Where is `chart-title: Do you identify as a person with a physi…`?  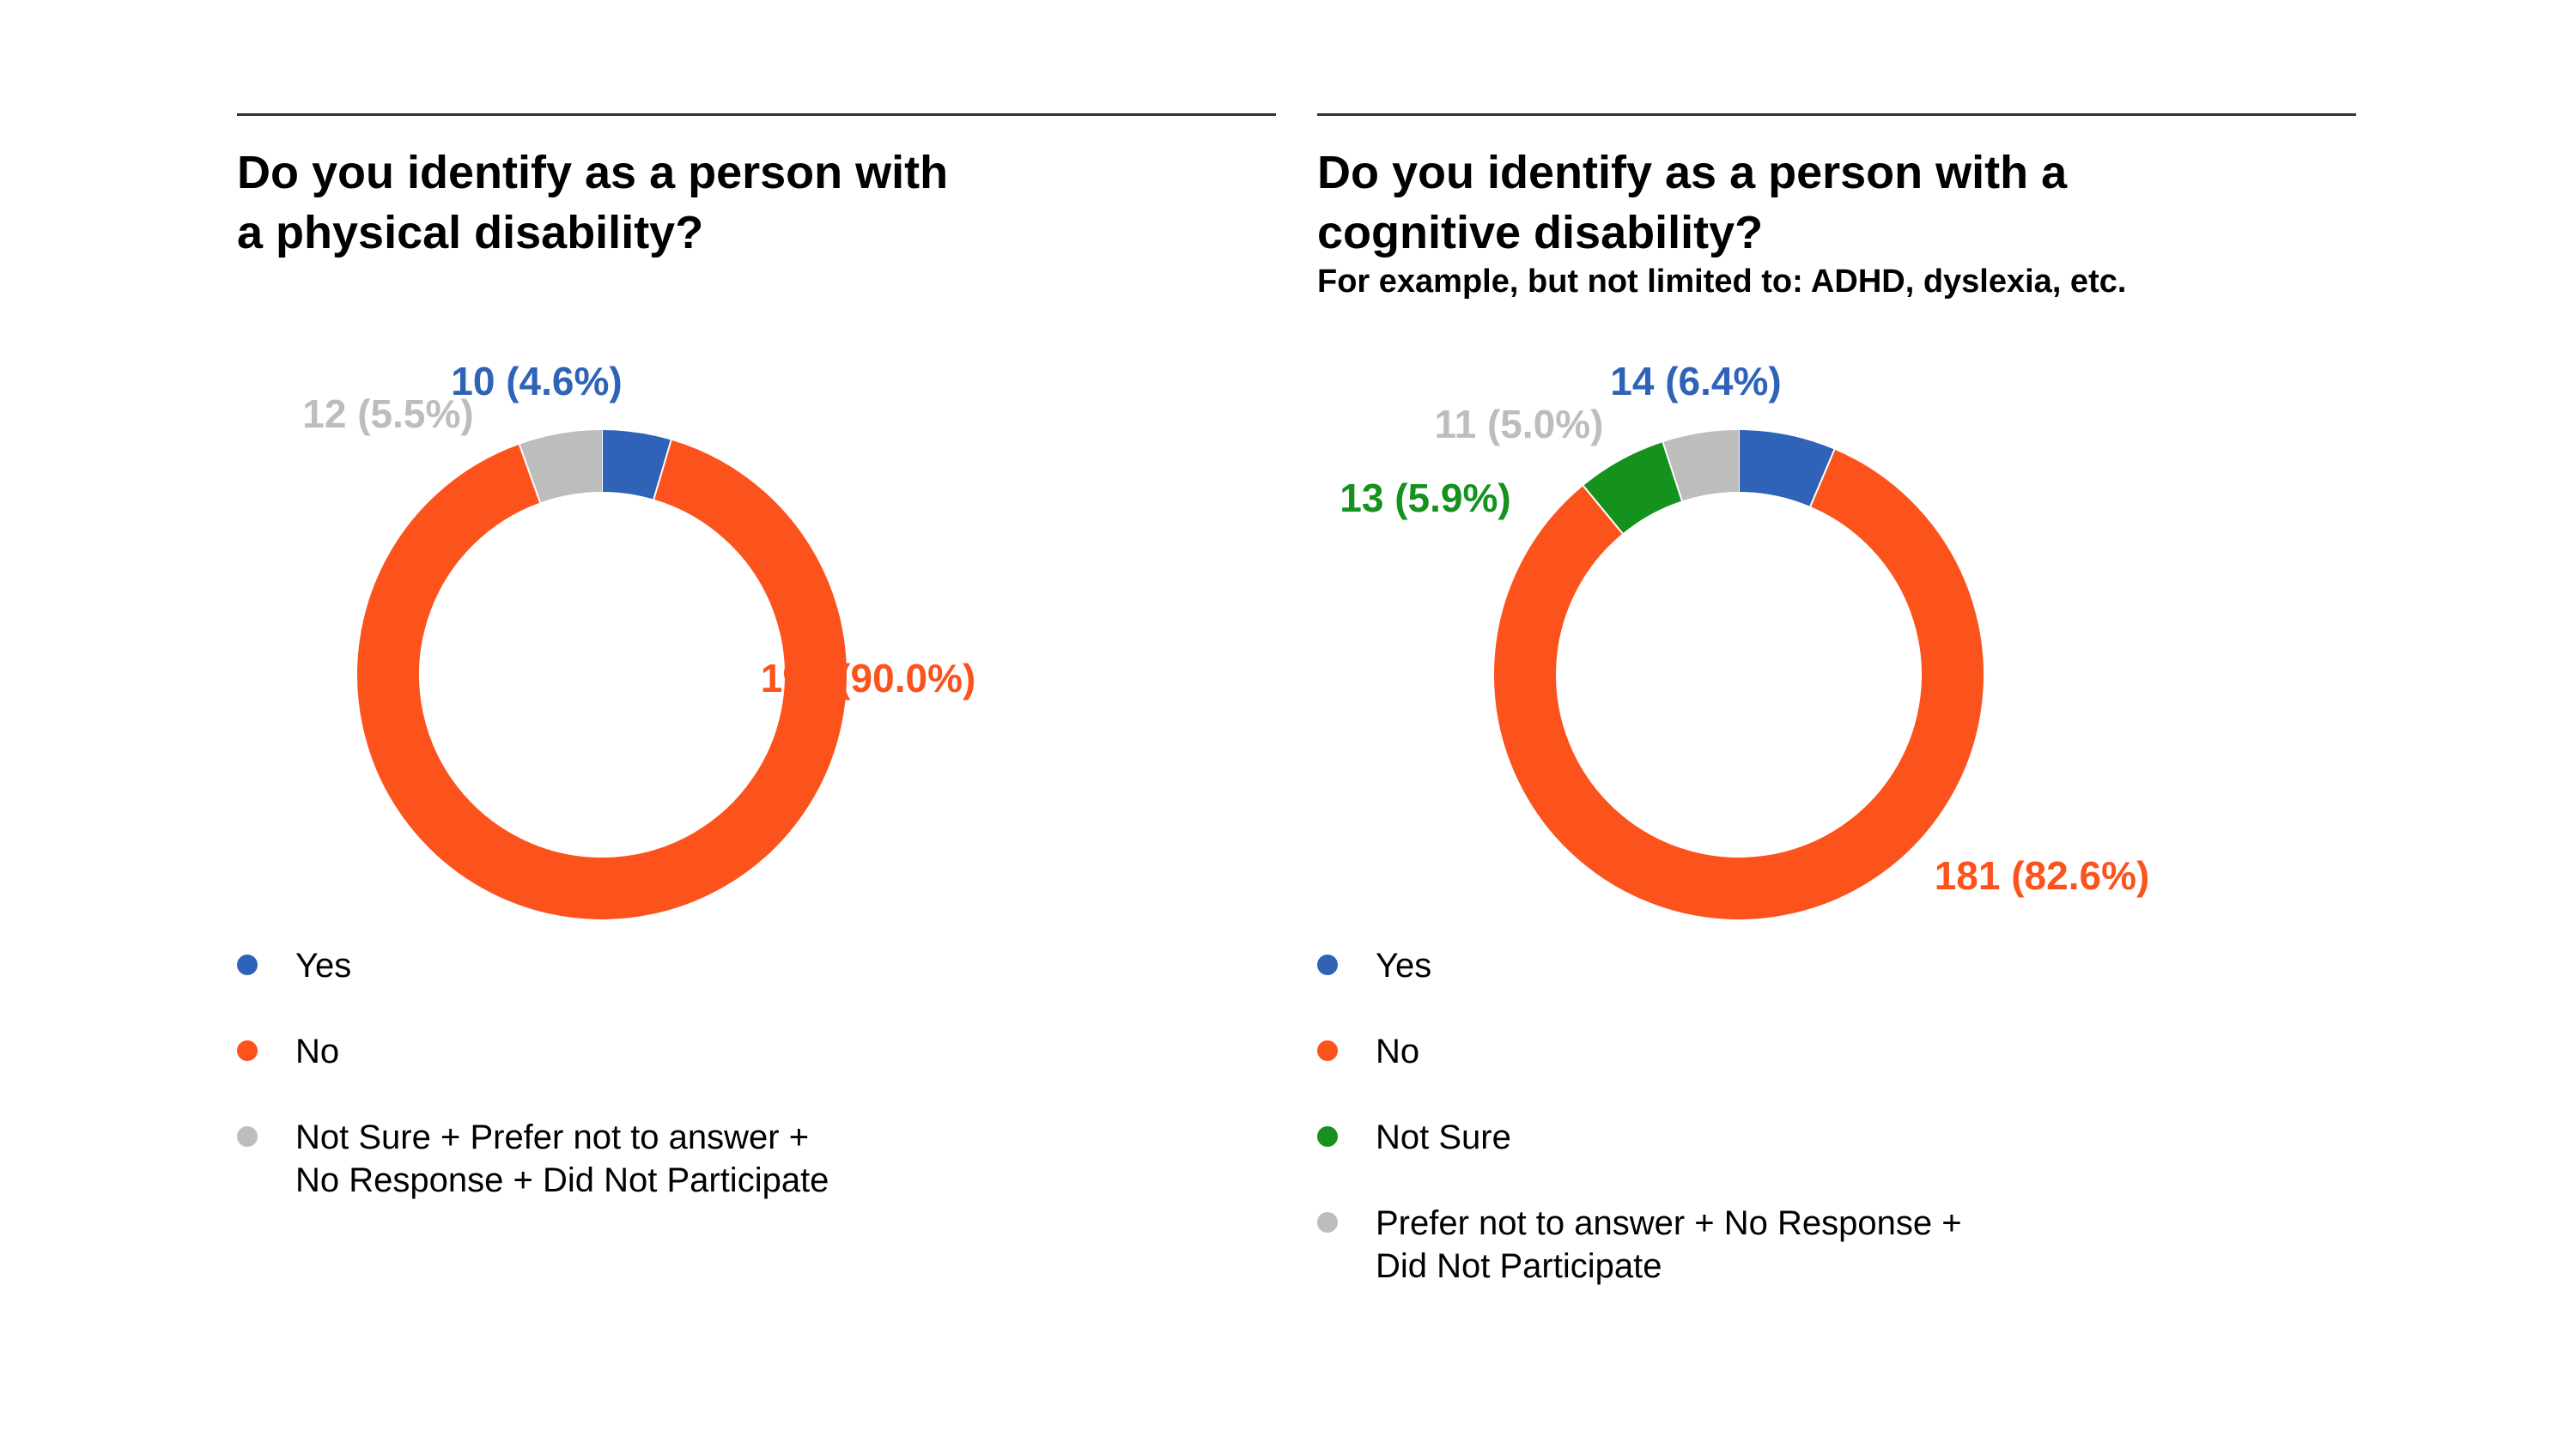
chart-title: Do you identify as a person with a physi… is located at coordinates (593, 202).